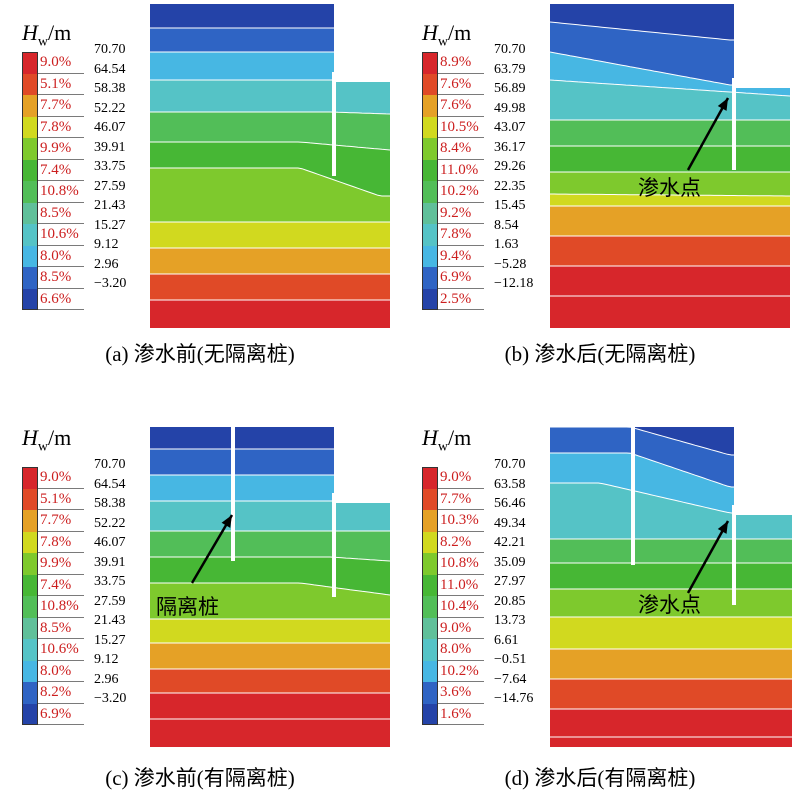  I want to click on legend-percent: 9.2%, so click(456, 212).